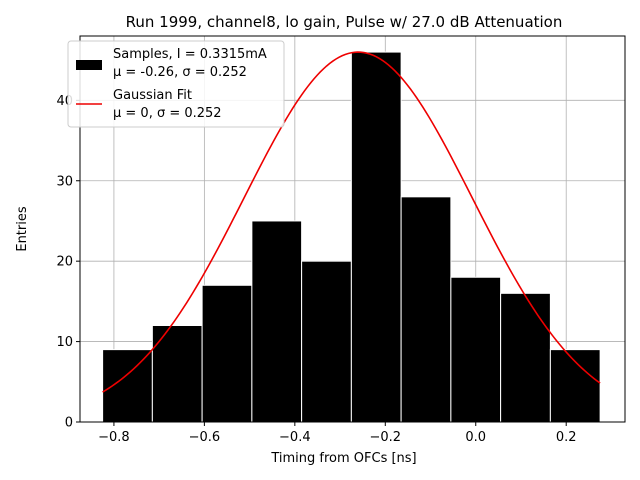 This screenshot has height=480, width=640. Describe the element at coordinates (22, 229) in the screenshot. I see `y-axis-label: Entries` at that location.